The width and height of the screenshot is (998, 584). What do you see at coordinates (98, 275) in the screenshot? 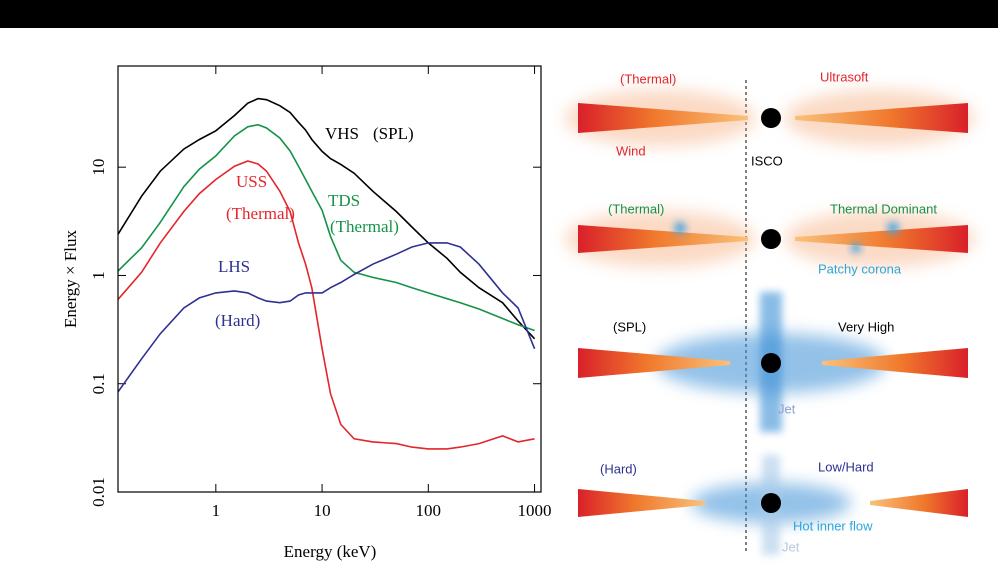
I see `y-tick-label: 1` at bounding box center [98, 275].